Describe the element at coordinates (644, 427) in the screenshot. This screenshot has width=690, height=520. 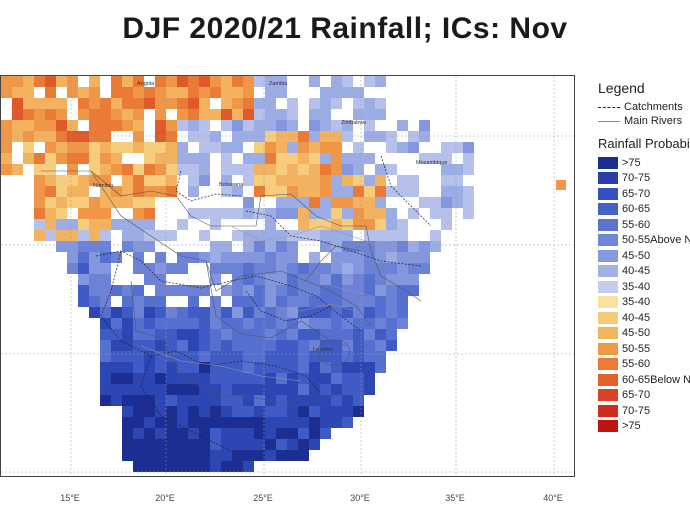
I see `legend-swatch-row: >75` at that location.